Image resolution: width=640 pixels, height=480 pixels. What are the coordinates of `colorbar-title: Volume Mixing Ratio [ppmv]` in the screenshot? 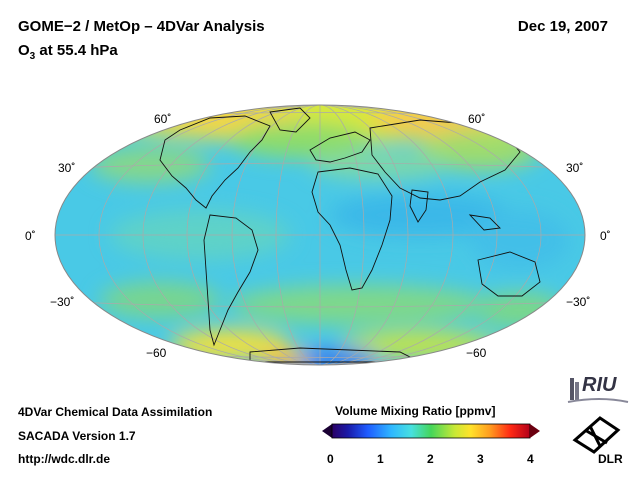 It's located at (415, 411).